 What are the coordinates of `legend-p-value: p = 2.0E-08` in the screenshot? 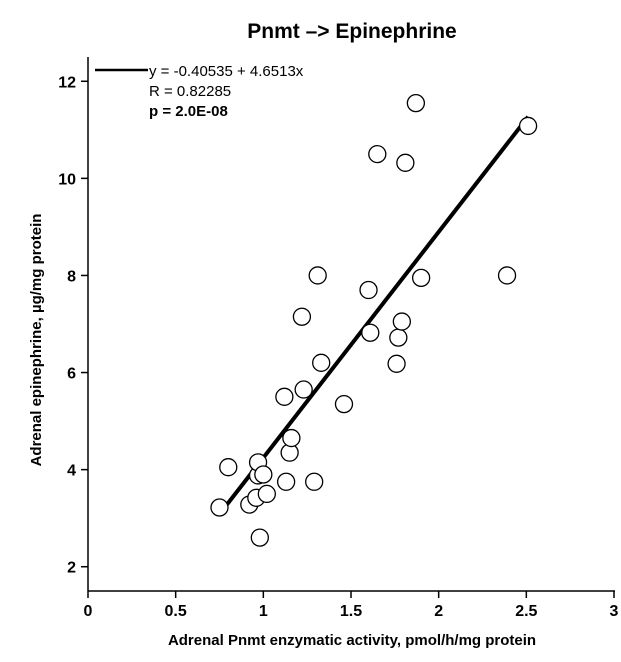 It's located at (188, 111).